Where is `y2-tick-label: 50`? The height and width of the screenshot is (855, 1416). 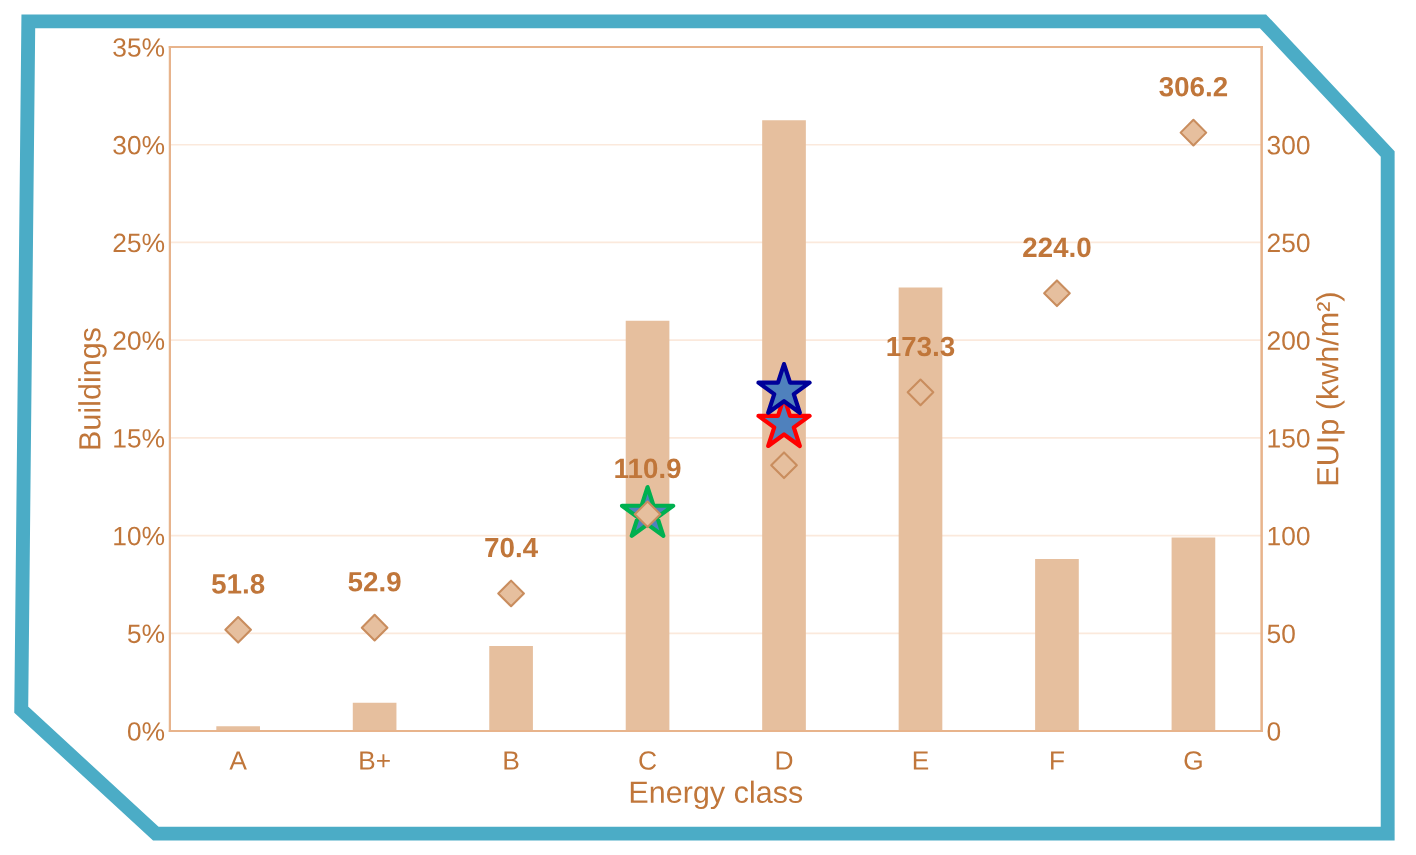
y2-tick-label: 50 is located at coordinates (1281, 634).